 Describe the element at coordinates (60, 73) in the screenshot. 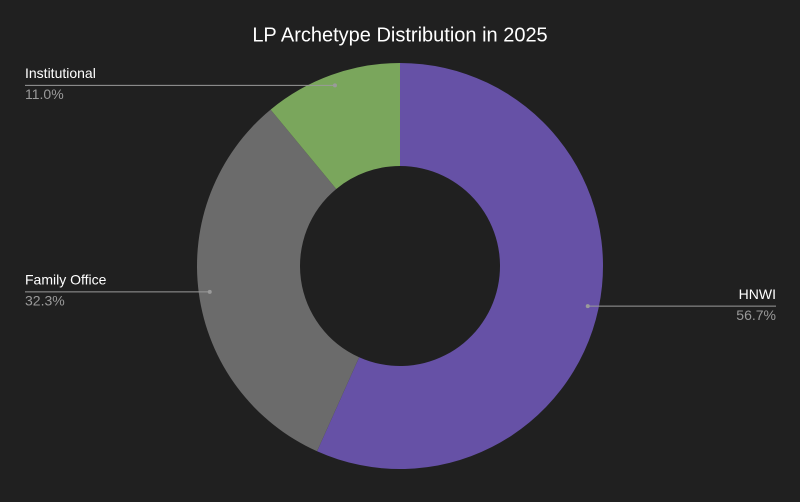

I see `slice-label: Institutional` at that location.